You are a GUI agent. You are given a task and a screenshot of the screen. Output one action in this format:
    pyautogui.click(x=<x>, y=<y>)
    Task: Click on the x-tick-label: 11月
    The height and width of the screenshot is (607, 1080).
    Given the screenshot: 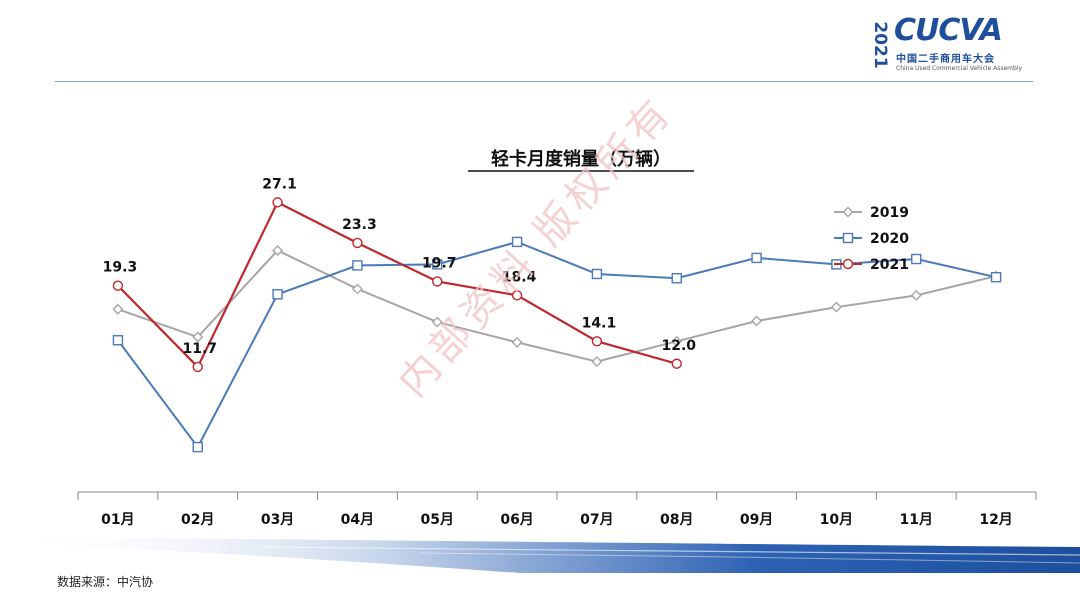 What is the action you would take?
    pyautogui.click(x=916, y=520)
    